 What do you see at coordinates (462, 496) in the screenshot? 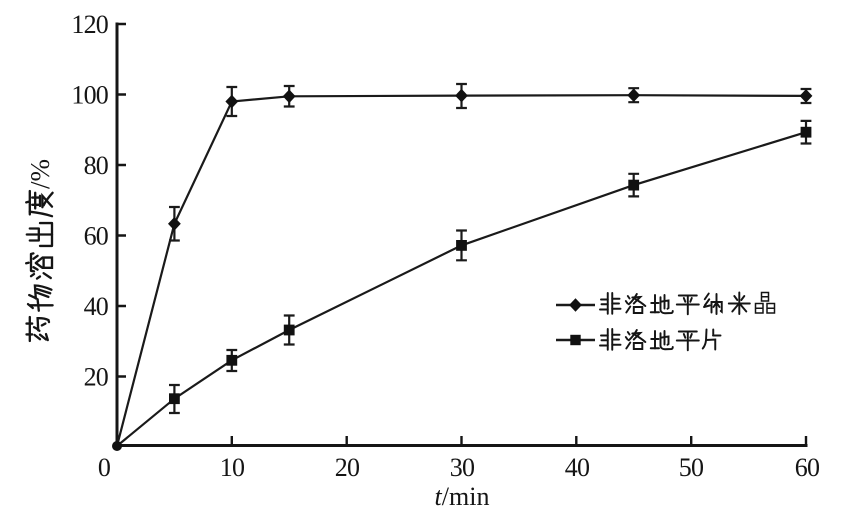
I see `svg-text: t/min` at bounding box center [462, 496].